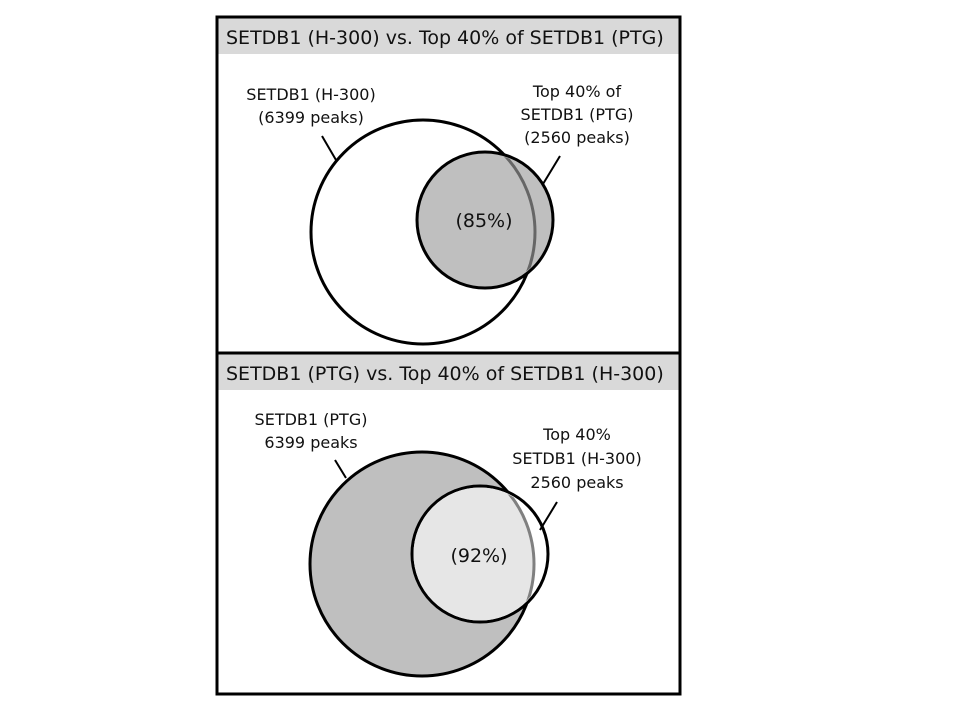 Image resolution: width=960 pixels, height=720 pixels. What do you see at coordinates (576, 482) in the screenshot?
I see `panel-2-small-set-label-line-3: 2560 peaks` at bounding box center [576, 482].